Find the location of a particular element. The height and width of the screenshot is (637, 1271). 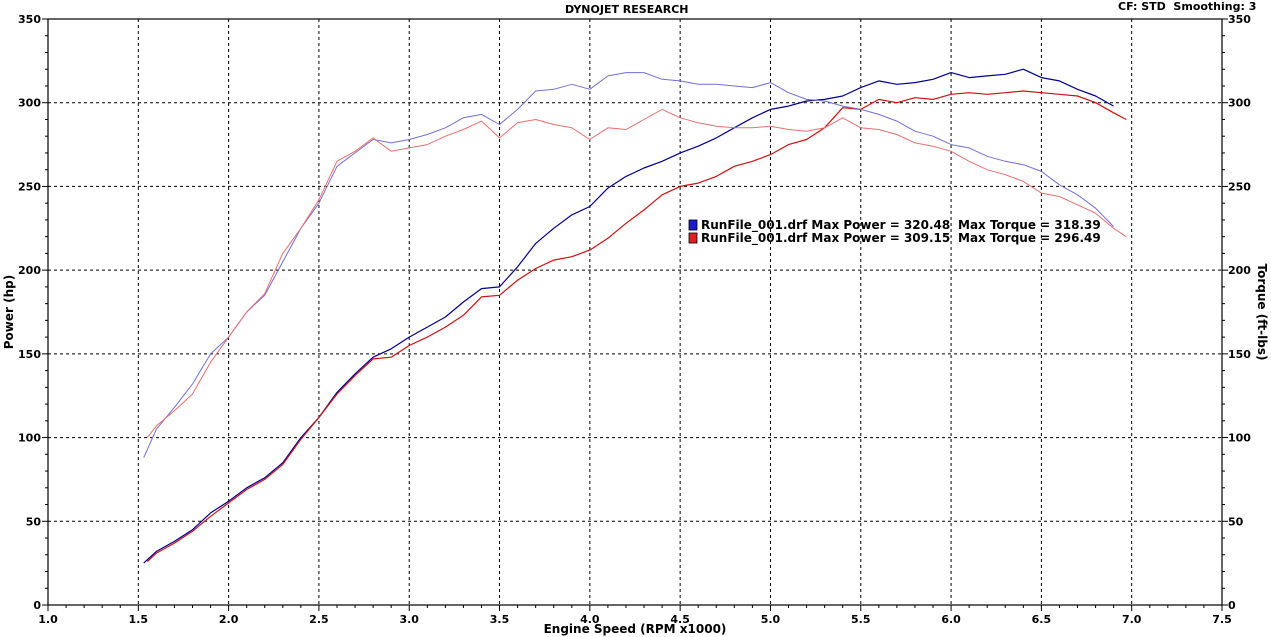

x-tick-label: 6.5 is located at coordinates (1042, 619).